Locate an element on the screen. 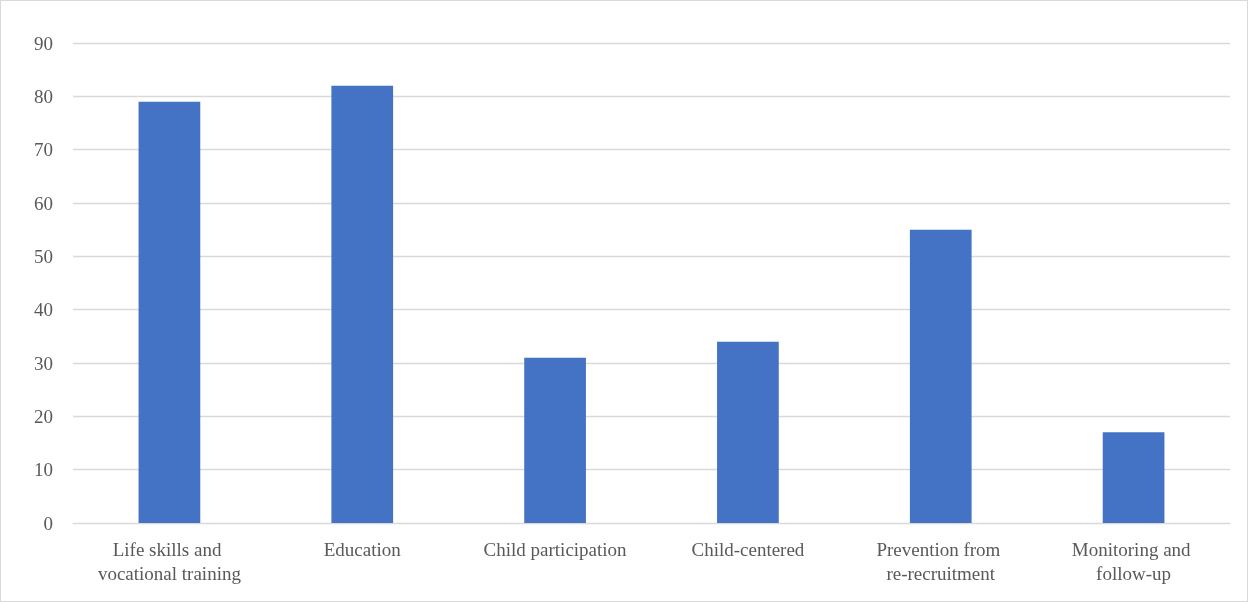 This screenshot has height=602, width=1248. y-tick-label: 60 is located at coordinates (43, 203).